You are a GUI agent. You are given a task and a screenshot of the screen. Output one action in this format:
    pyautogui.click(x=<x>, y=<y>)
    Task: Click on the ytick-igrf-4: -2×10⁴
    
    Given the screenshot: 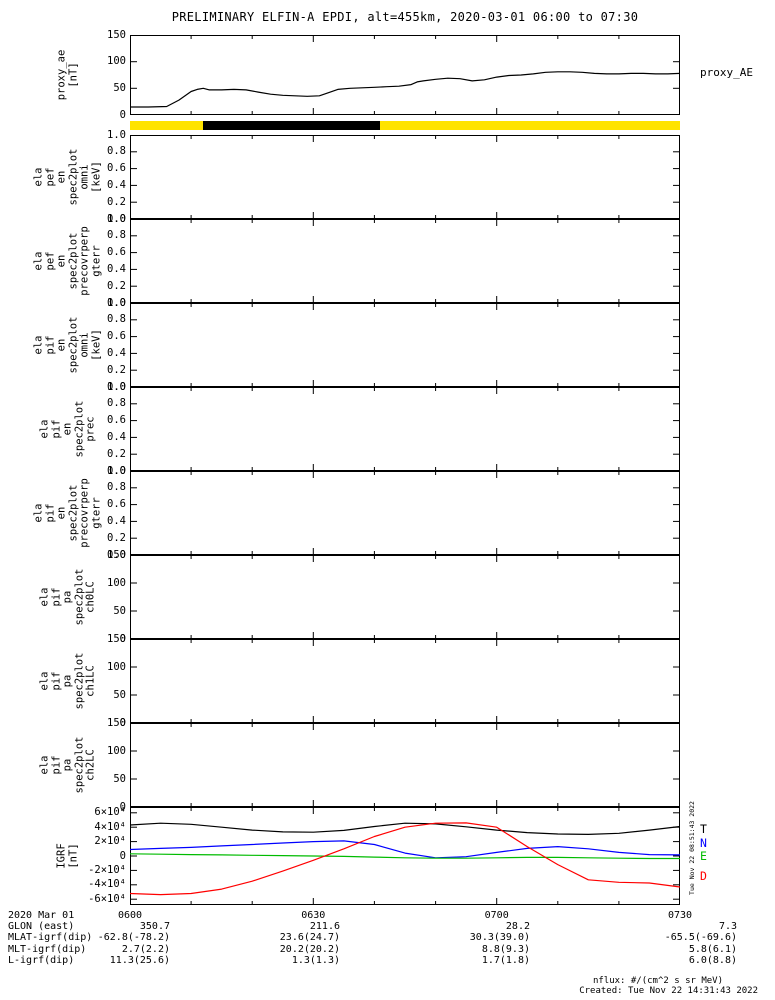 What is the action you would take?
    pyautogui.click(x=107, y=869)
    